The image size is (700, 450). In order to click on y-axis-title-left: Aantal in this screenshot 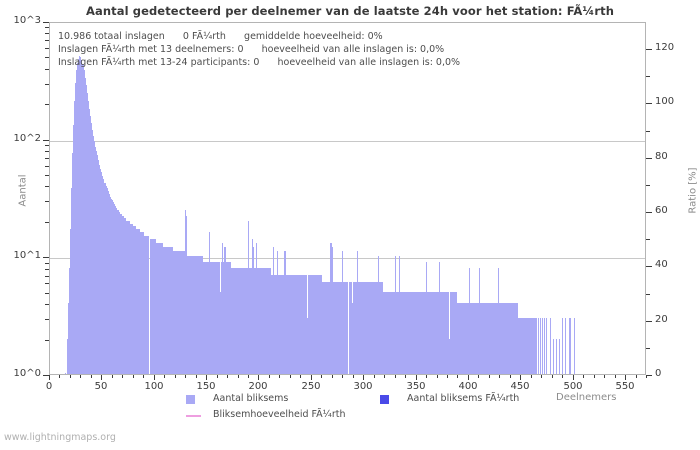, I will do `click(23, 190)`.